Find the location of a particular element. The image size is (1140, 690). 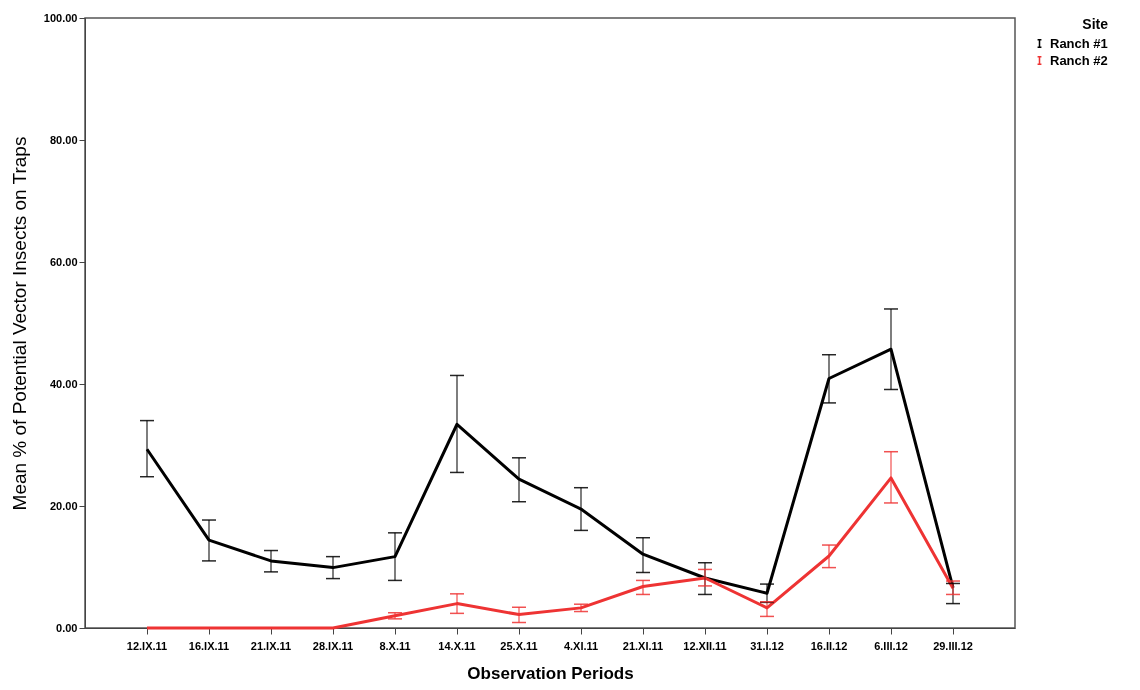

x-tick-label: 16.IX.11 is located at coordinates (209, 645).